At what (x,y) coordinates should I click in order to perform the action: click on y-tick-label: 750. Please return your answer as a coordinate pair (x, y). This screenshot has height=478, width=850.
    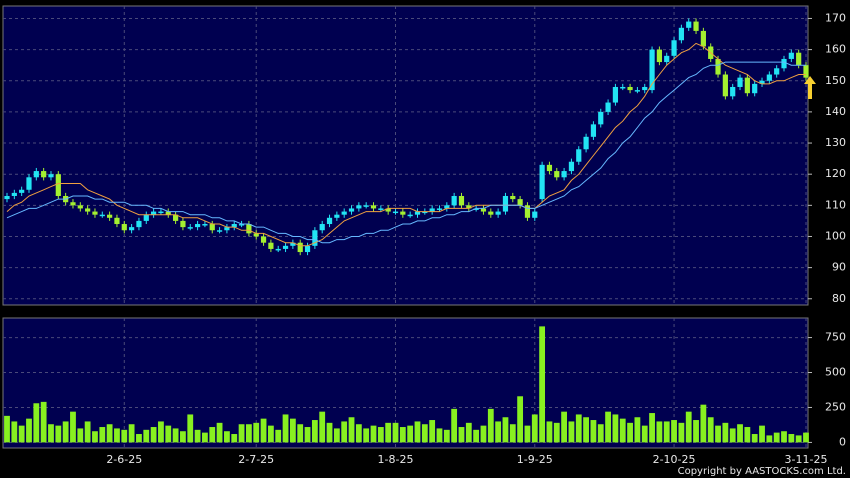
    Looking at the image, I should click on (835, 337).